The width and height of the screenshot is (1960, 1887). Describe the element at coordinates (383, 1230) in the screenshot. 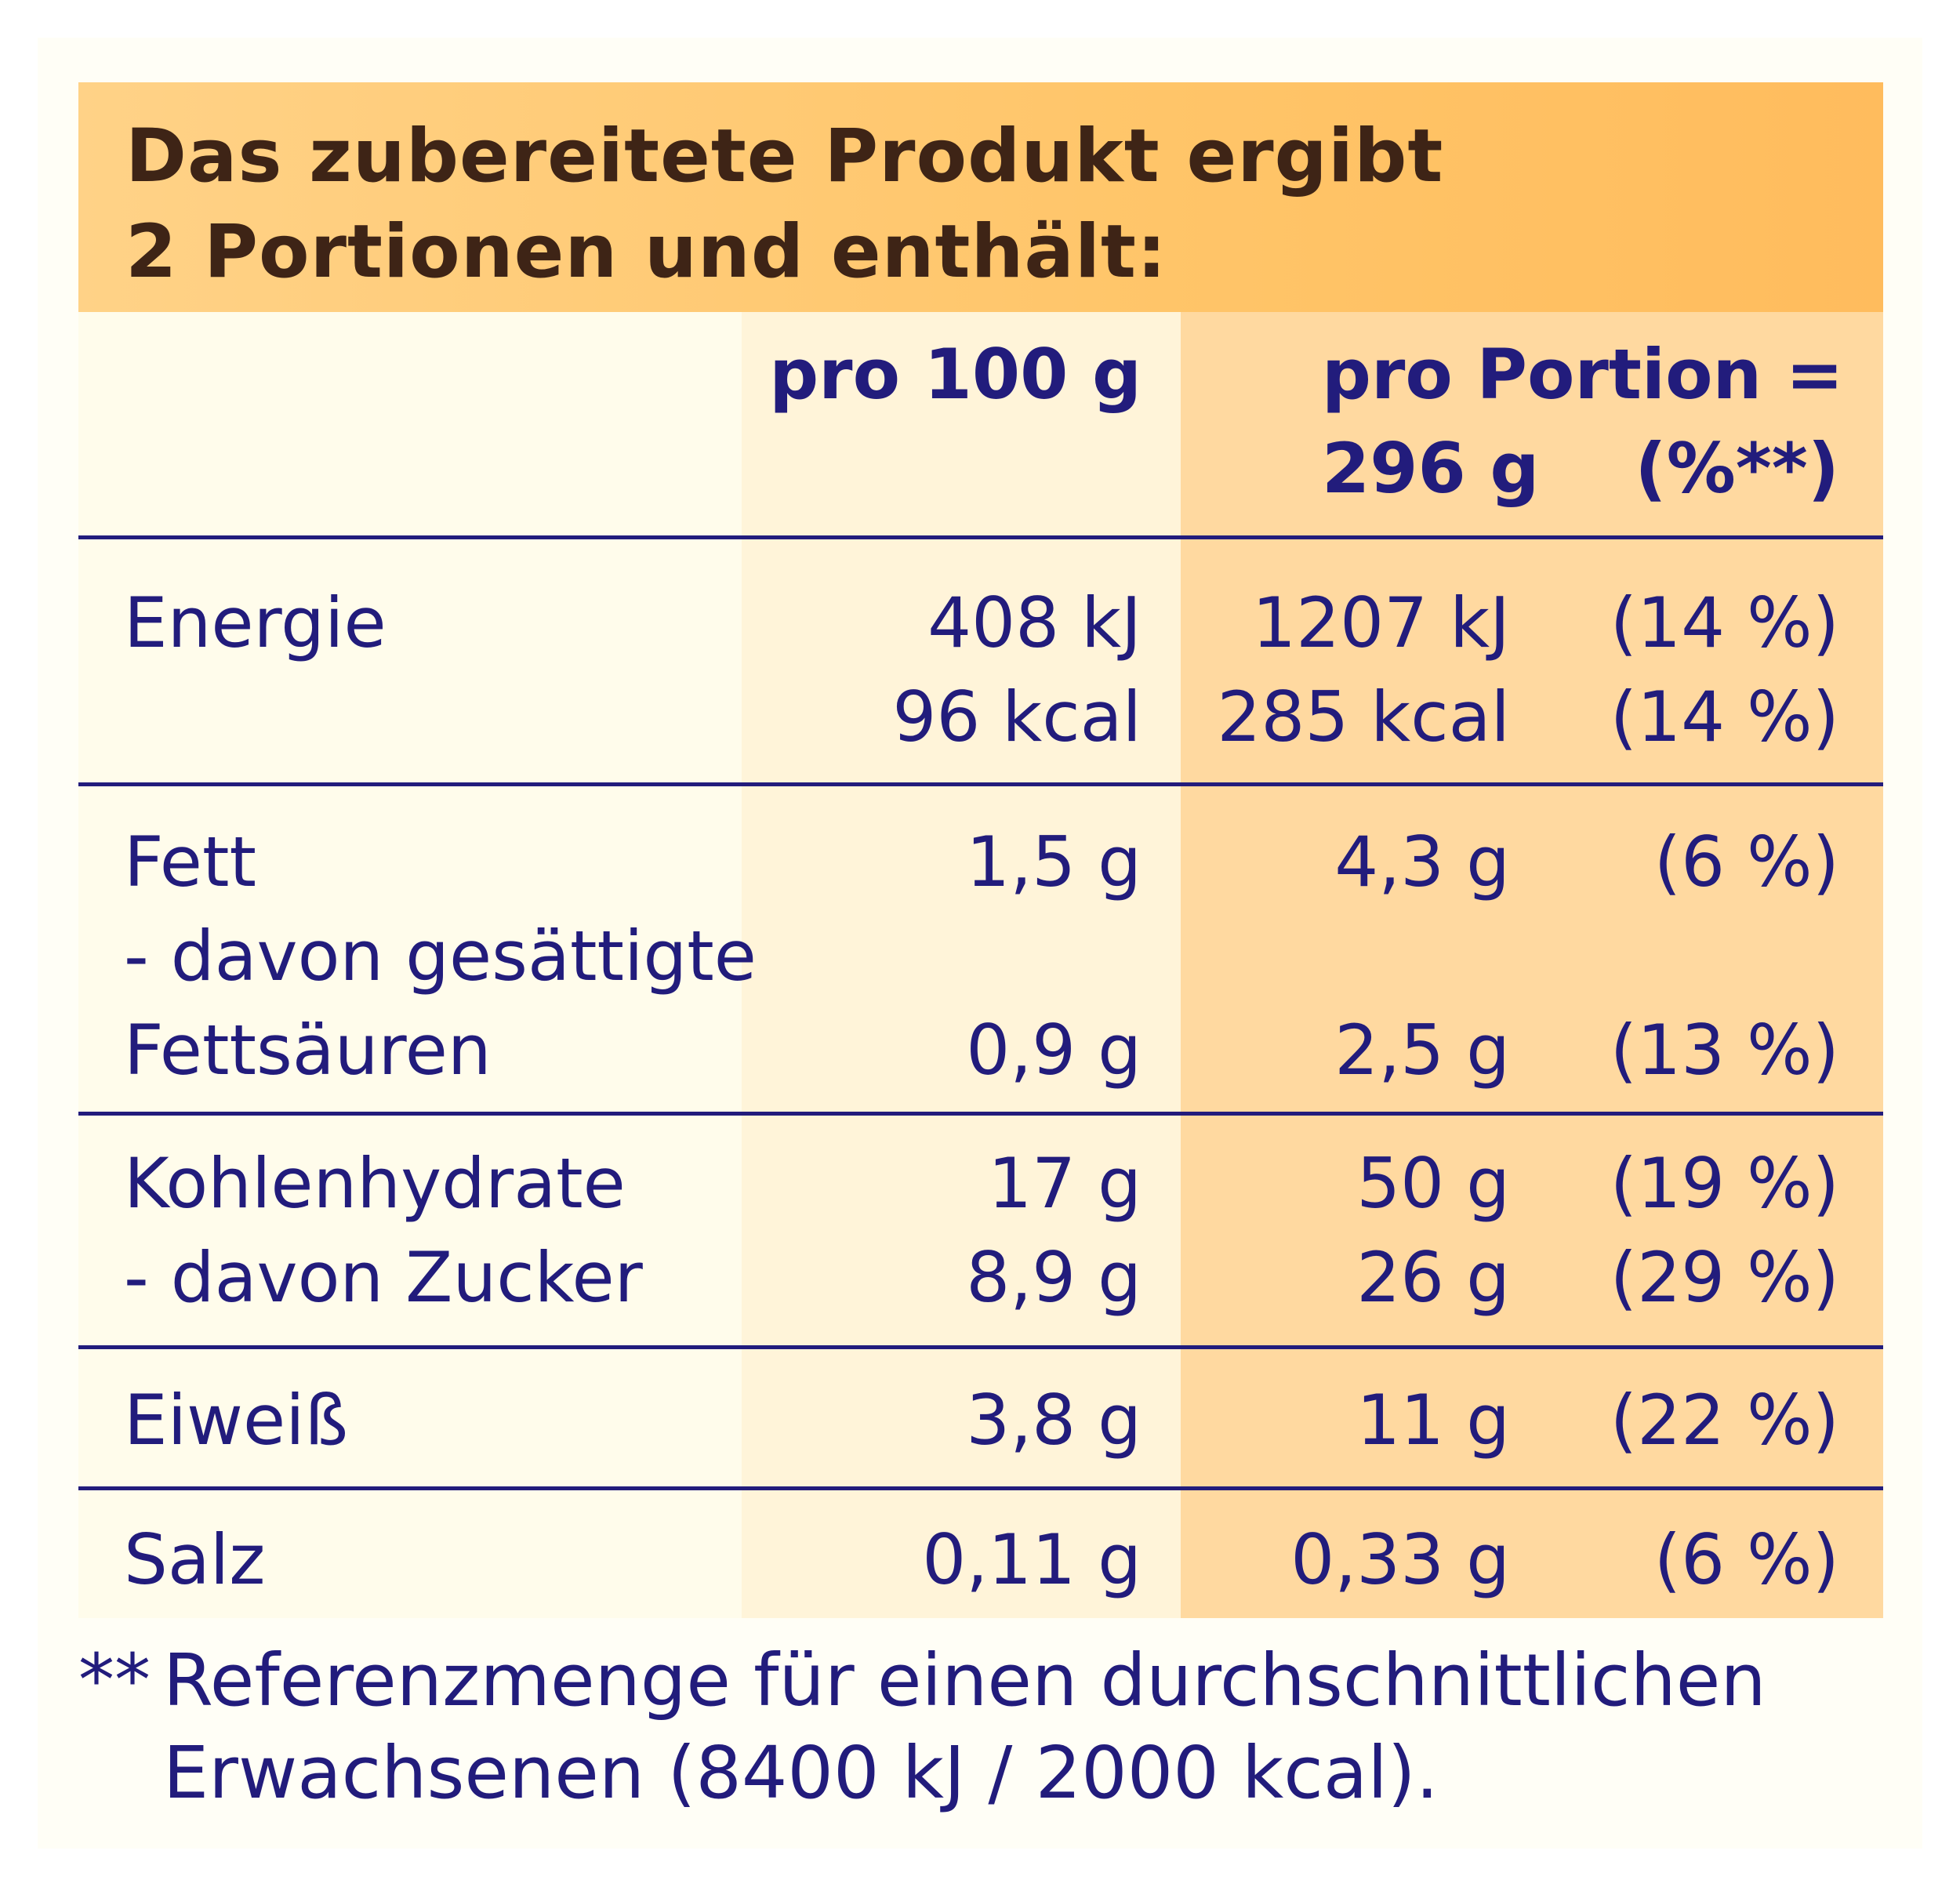

I see `nutrient-label: Kohlenhydrate - davon Zucker` at that location.